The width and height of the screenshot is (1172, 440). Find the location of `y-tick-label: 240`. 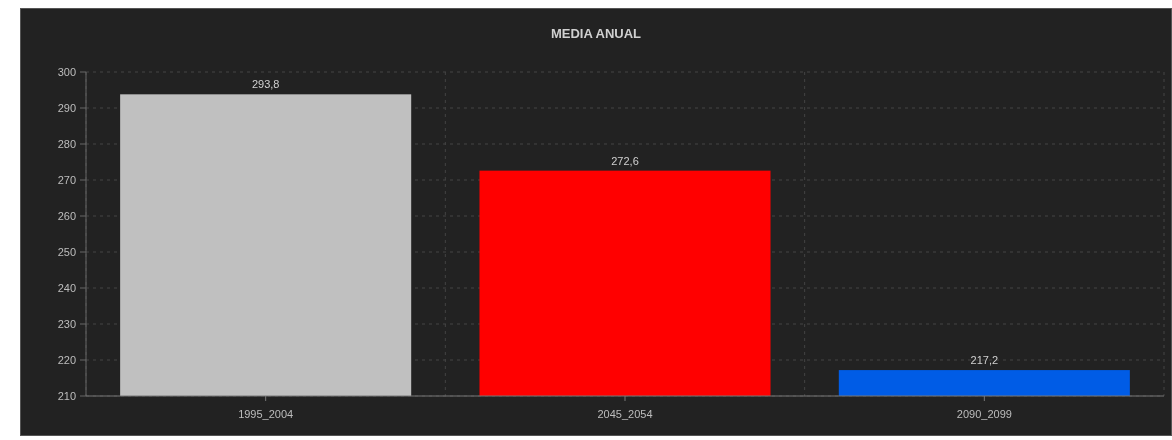

y-tick-label: 240 is located at coordinates (66, 287).